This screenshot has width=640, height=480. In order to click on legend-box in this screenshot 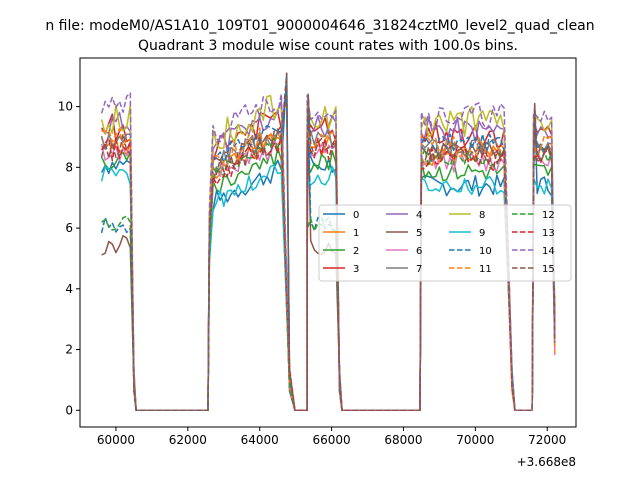, I will do `click(445, 243)`.